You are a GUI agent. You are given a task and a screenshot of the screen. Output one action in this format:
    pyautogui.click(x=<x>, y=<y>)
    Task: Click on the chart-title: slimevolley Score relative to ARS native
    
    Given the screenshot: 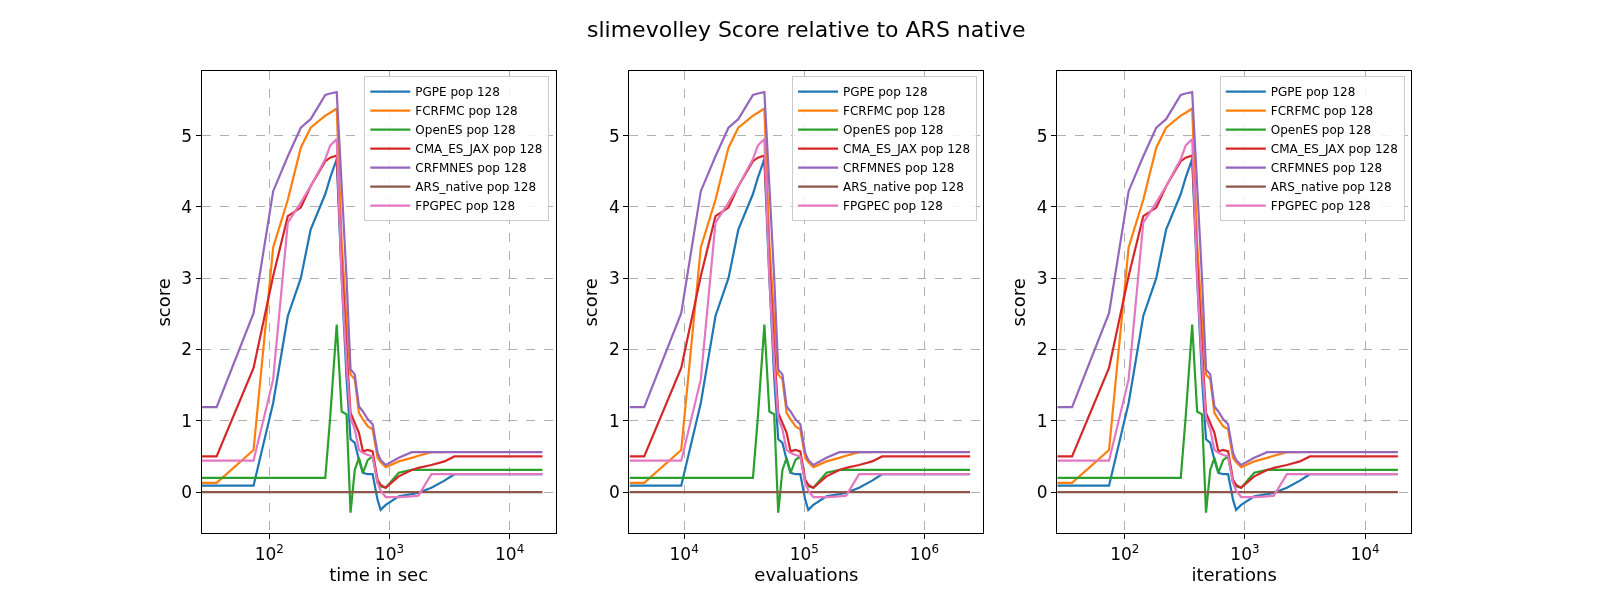 What is the action you would take?
    pyautogui.click(x=806, y=29)
    